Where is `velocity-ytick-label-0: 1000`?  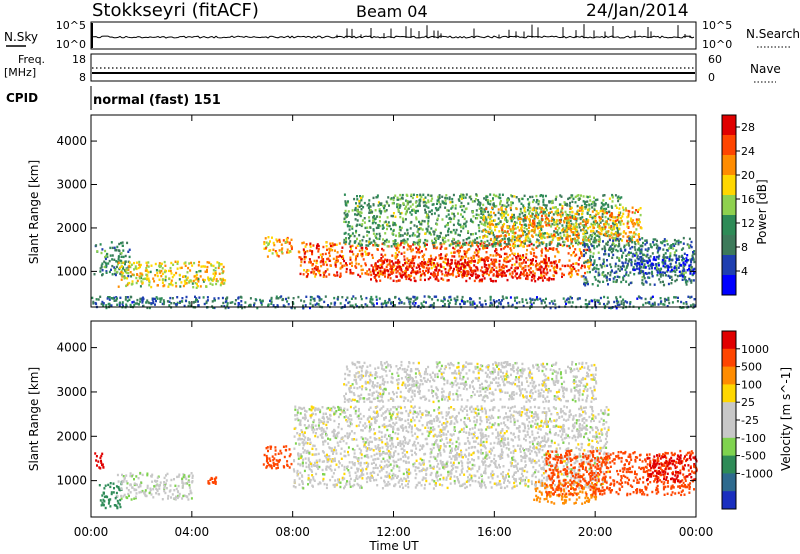 velocity-ytick-label-0: 1000 is located at coordinates (71, 481).